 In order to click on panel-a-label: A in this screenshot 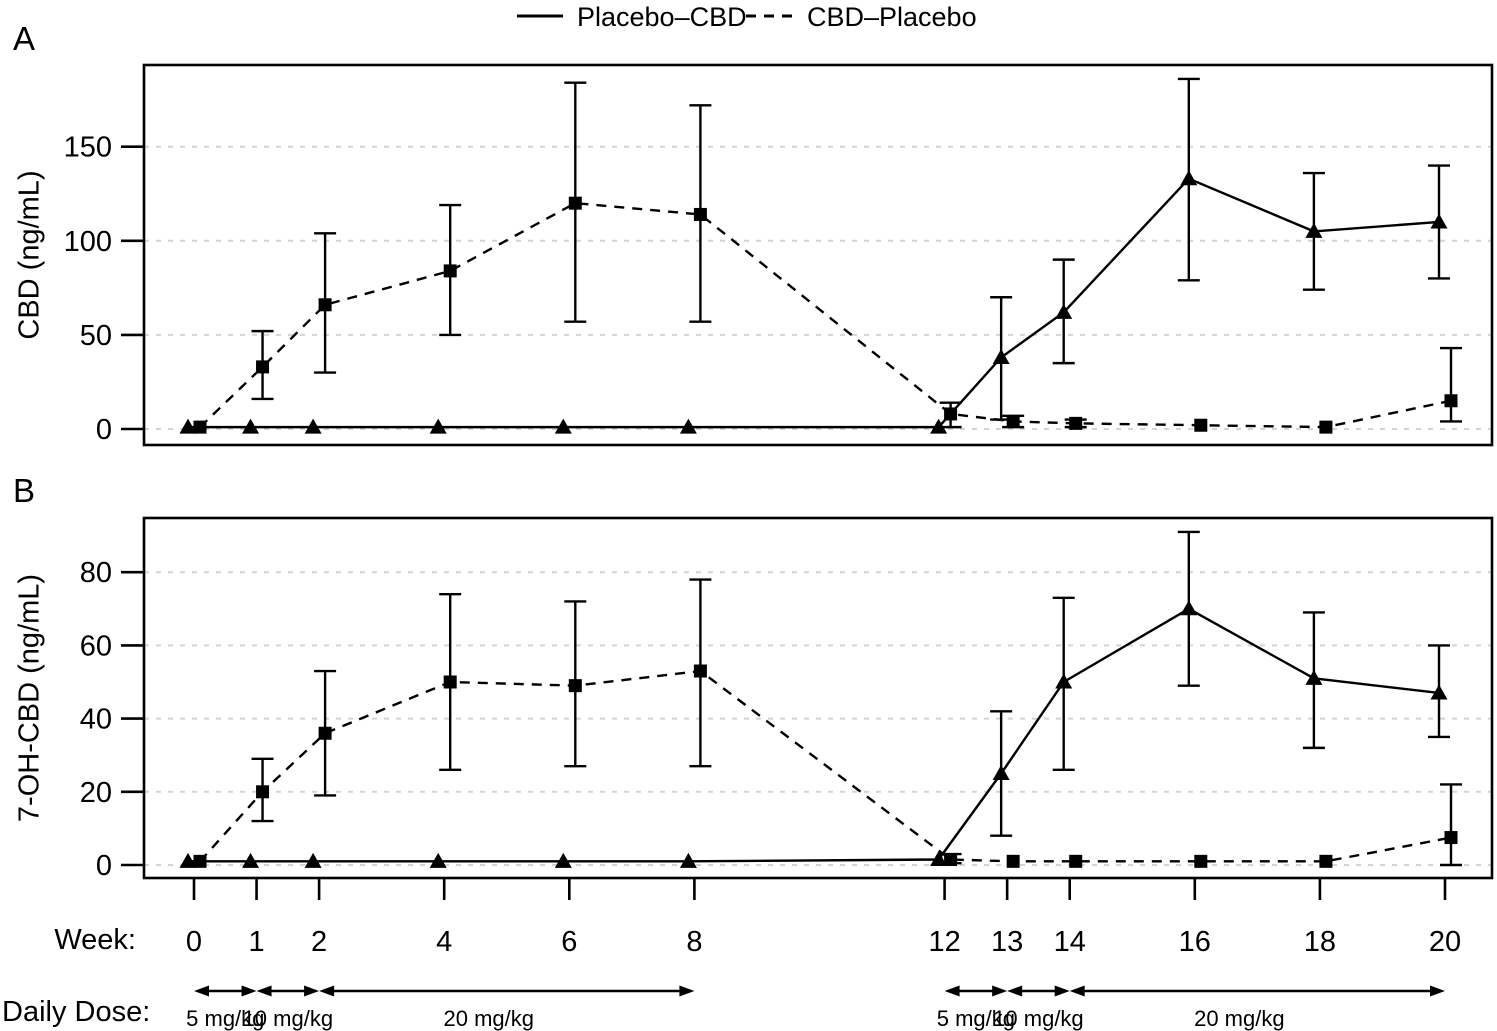, I will do `click(24, 38)`.